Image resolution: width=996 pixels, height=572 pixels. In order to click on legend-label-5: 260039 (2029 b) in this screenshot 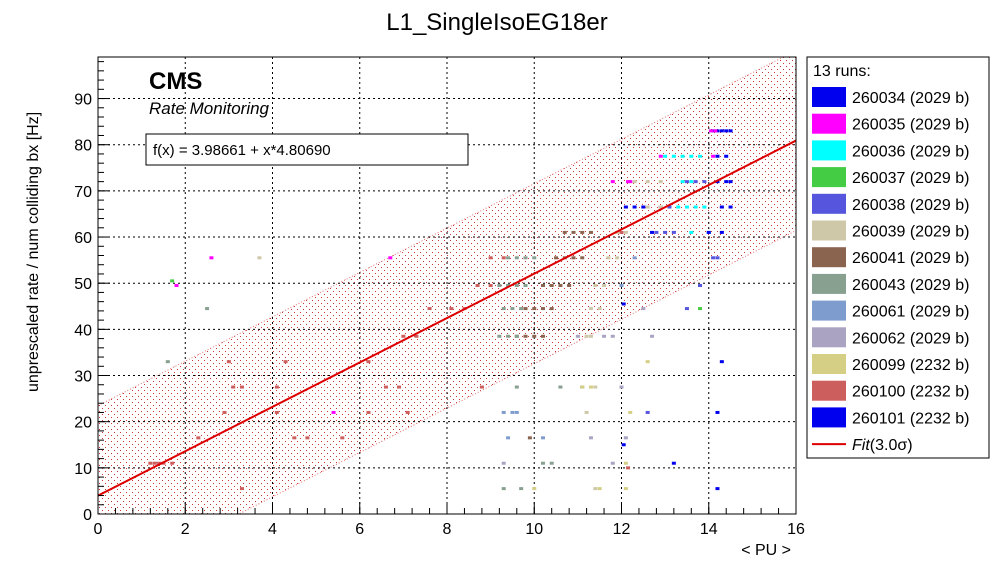, I will do `click(910, 232)`.